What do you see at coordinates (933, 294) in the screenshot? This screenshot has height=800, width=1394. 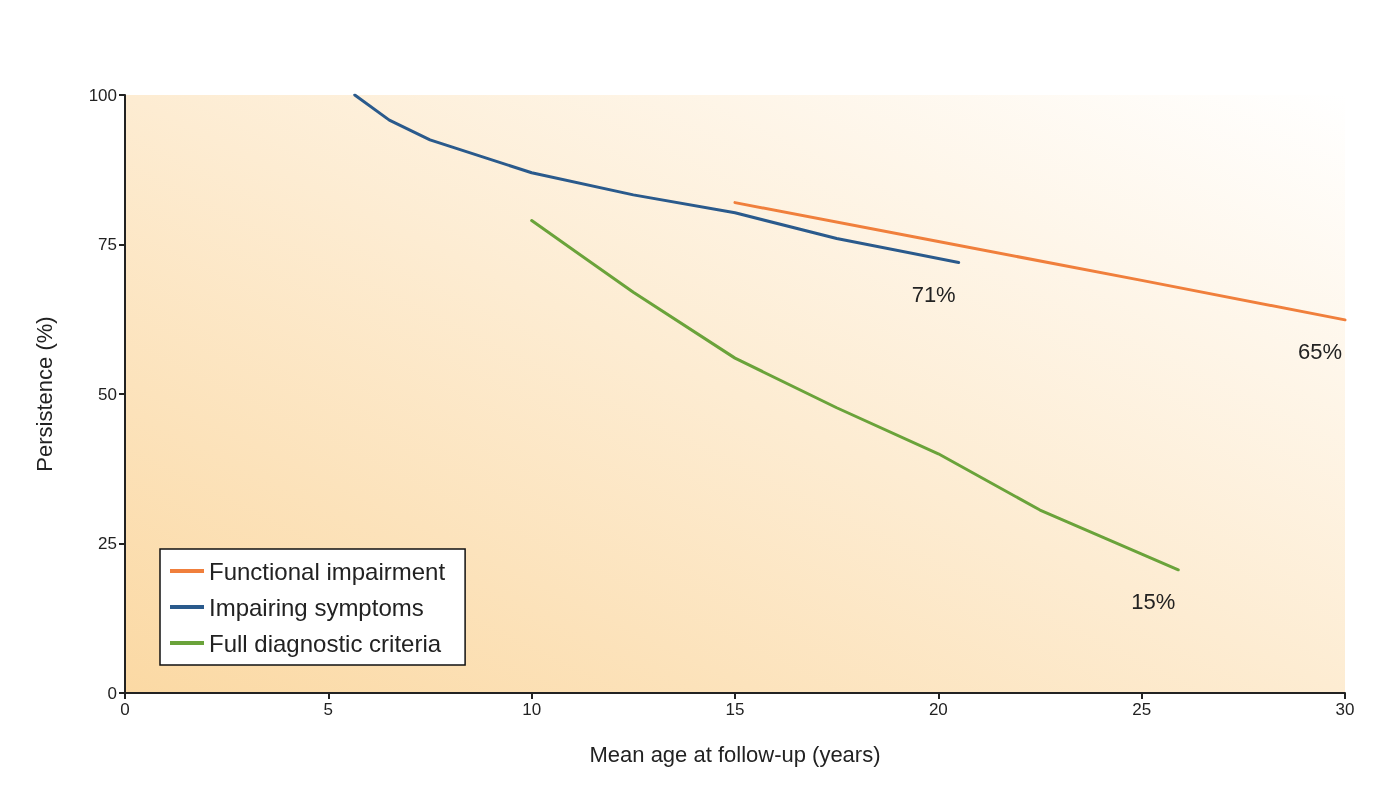 I see `annotation: 71%` at bounding box center [933, 294].